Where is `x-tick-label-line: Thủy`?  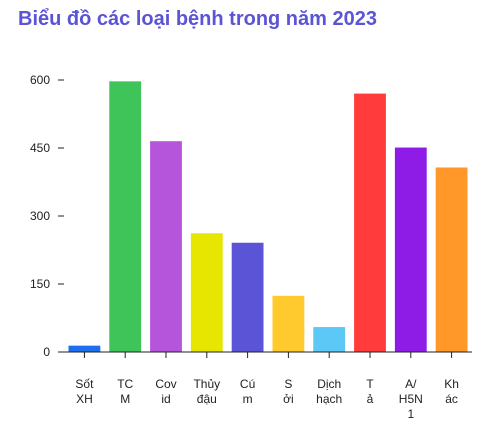 x-tick-label-line: Thủy is located at coordinates (206, 384).